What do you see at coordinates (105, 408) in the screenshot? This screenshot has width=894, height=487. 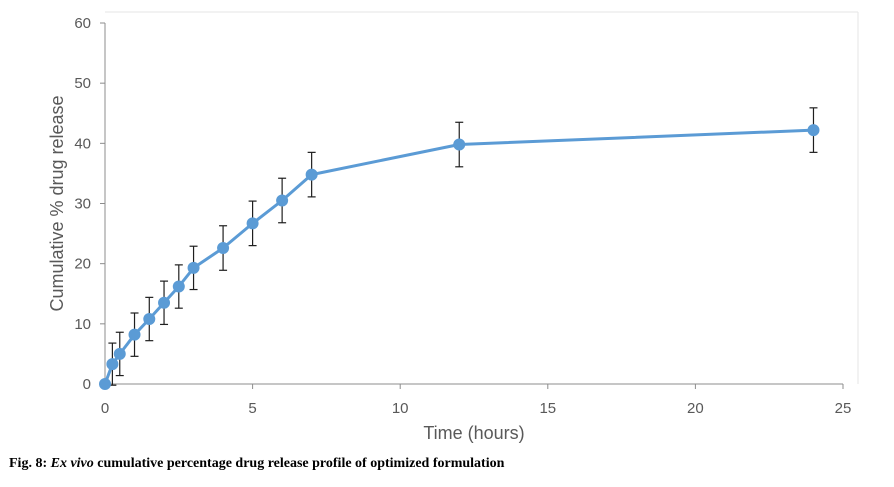 I see `x-tick-label: 0` at bounding box center [105, 408].